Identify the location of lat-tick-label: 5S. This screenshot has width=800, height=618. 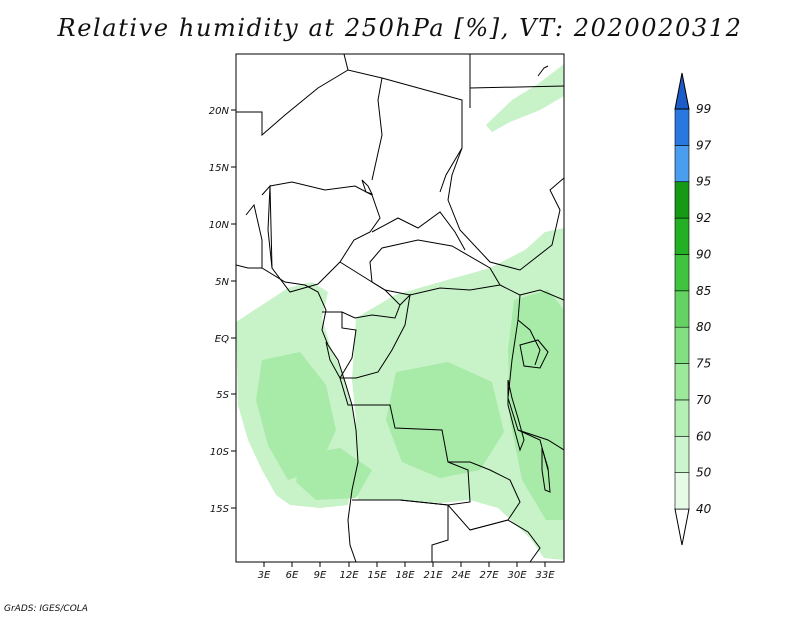
(222, 395).